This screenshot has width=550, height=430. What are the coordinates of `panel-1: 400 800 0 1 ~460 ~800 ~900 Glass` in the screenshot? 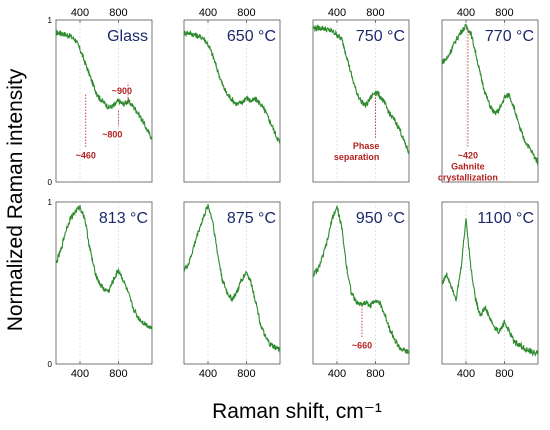 It's located at (100, 97).